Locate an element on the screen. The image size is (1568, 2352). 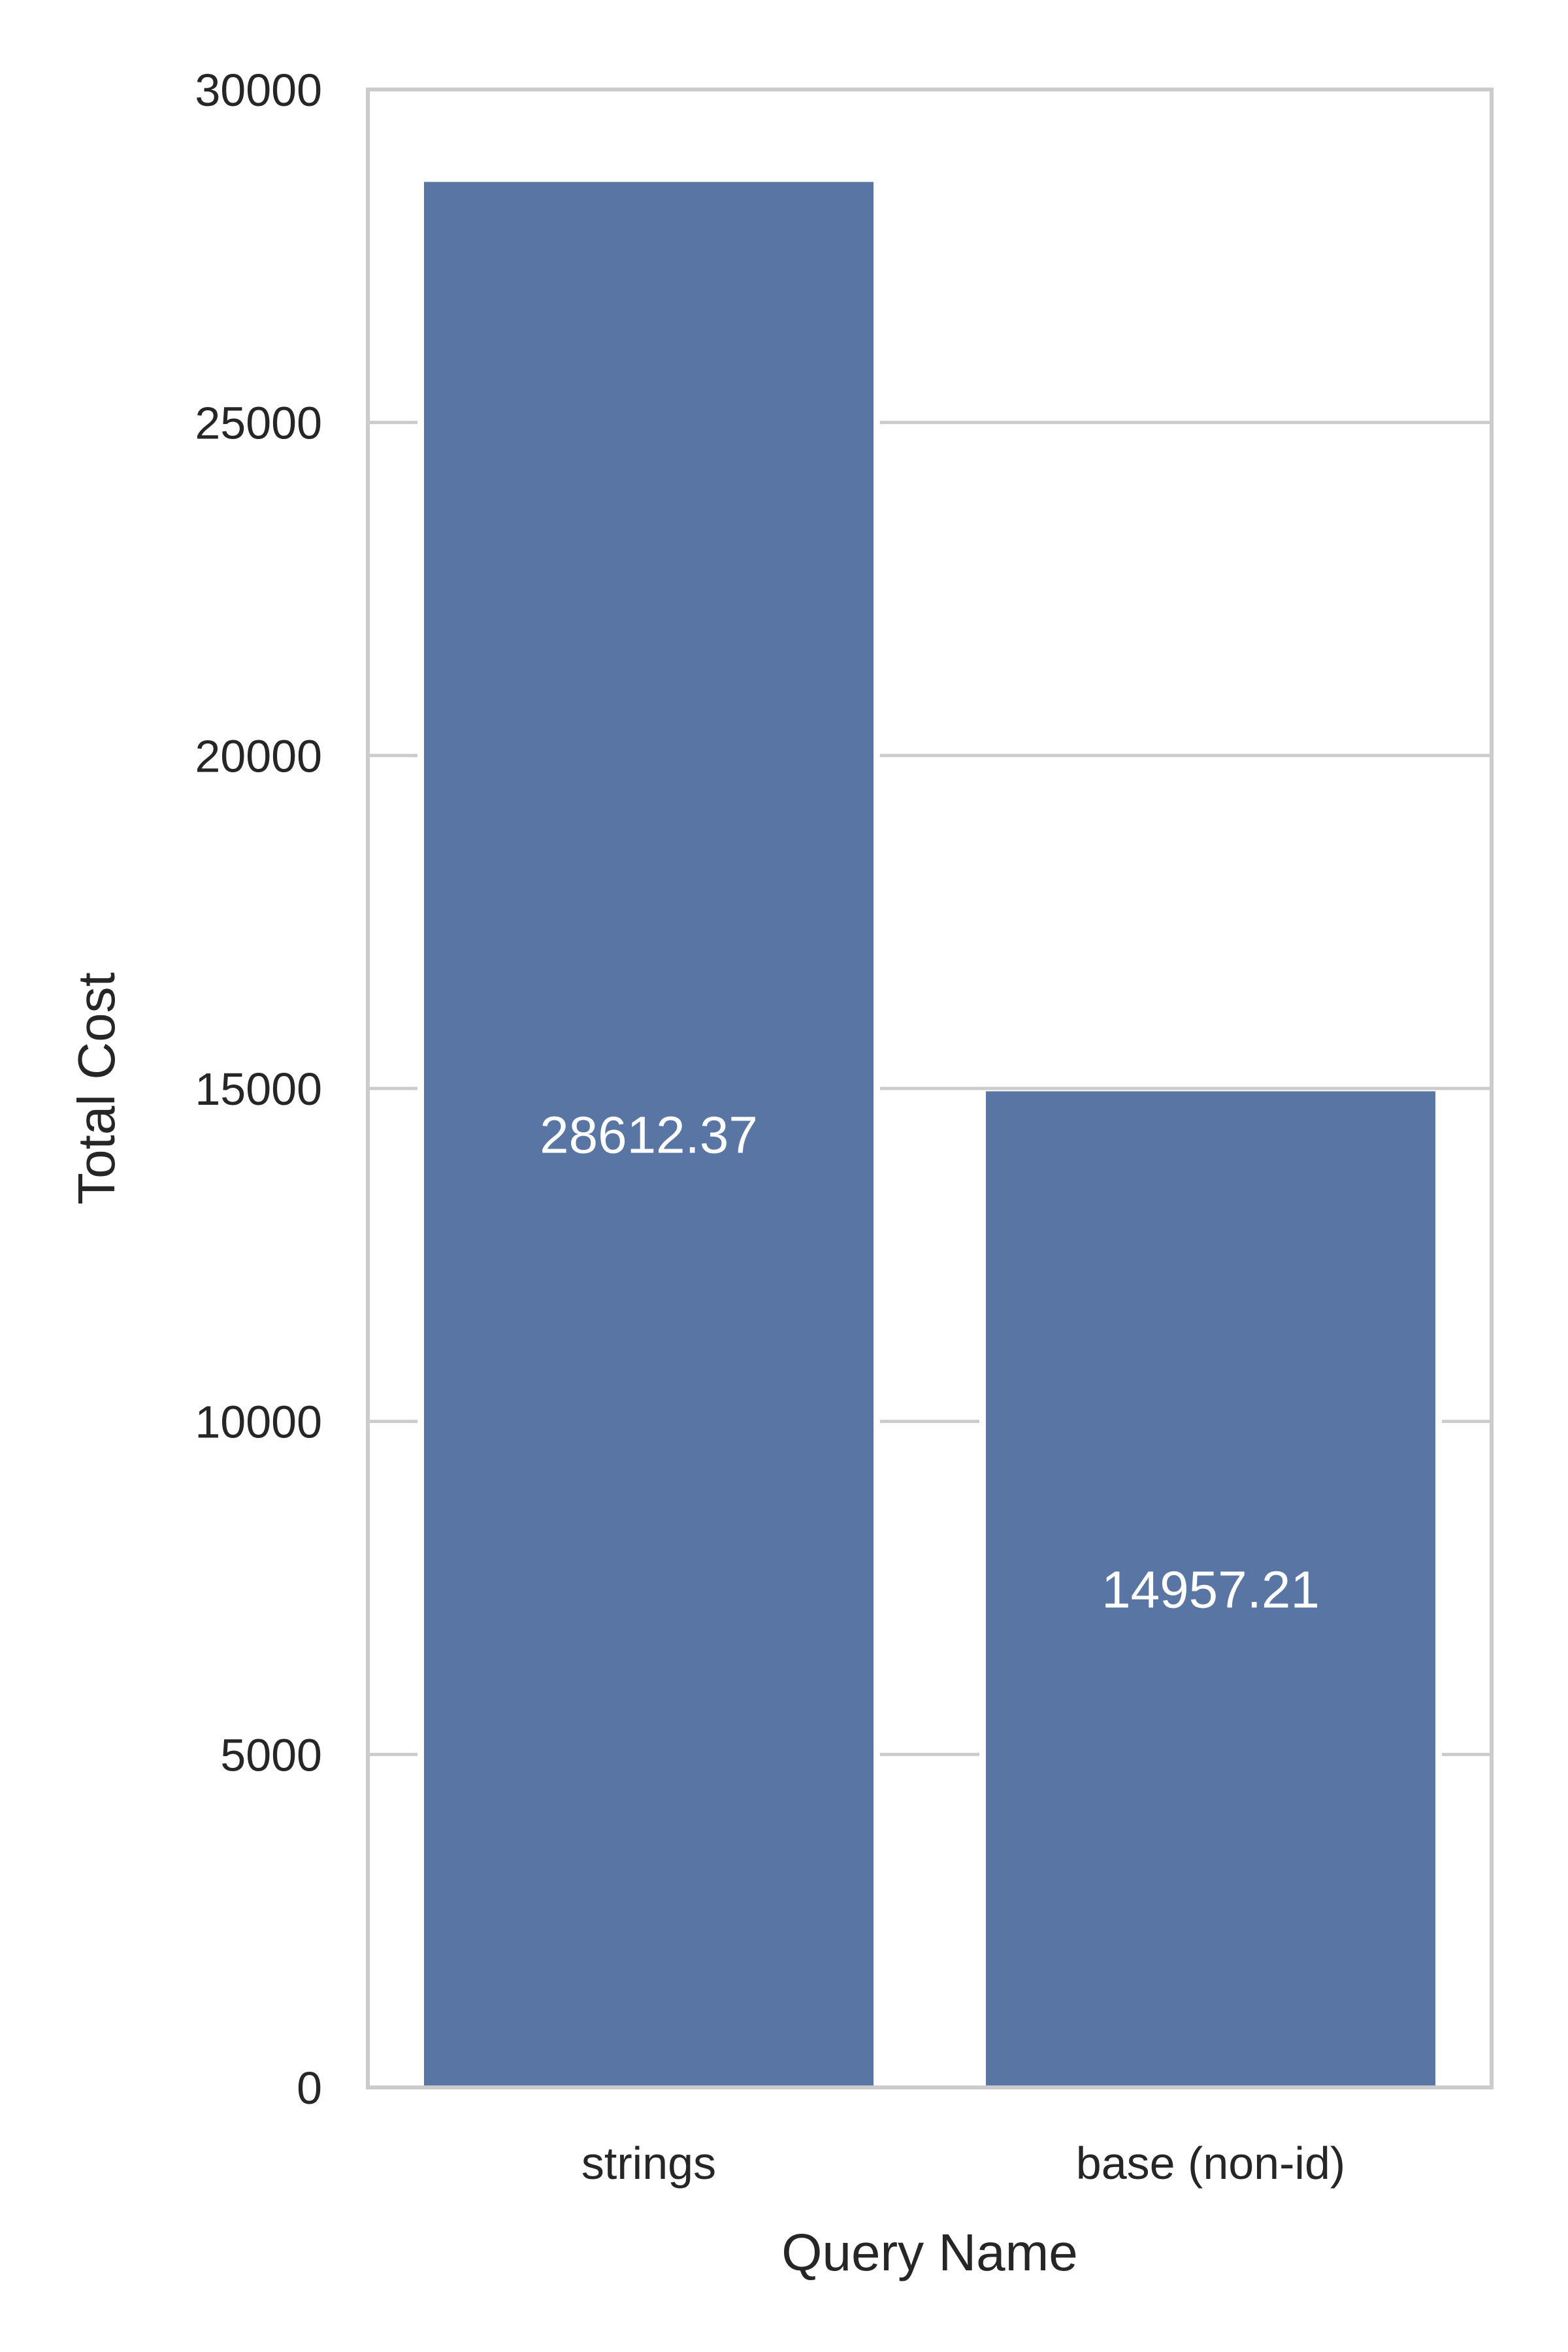
y-tick-label: 15000 is located at coordinates (258, 1089).